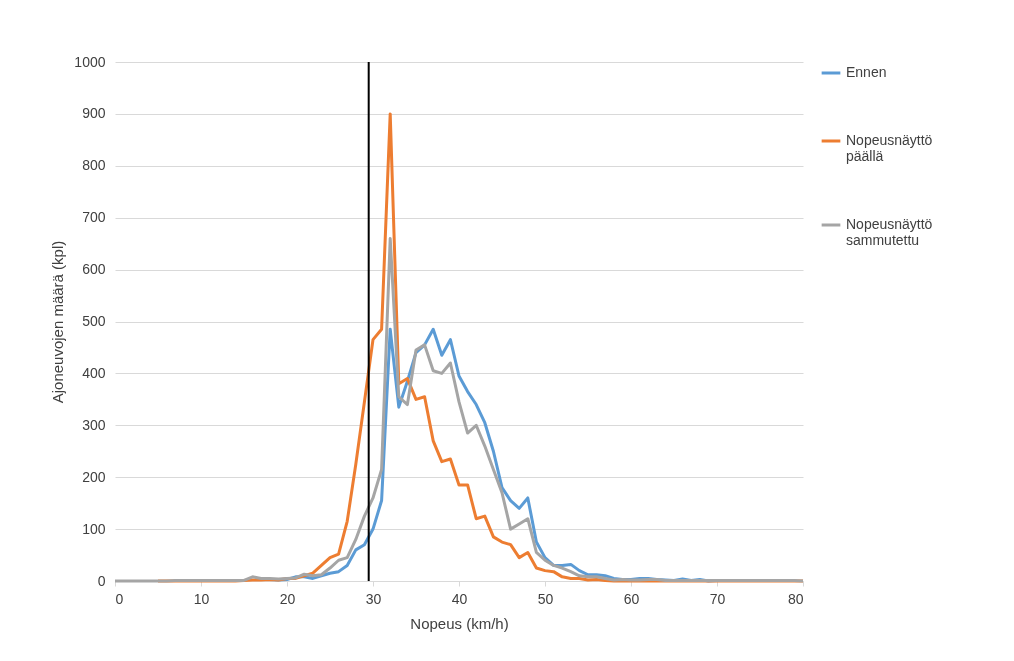  What do you see at coordinates (545, 598) in the screenshot?
I see `x-tick-label: 50` at bounding box center [545, 598].